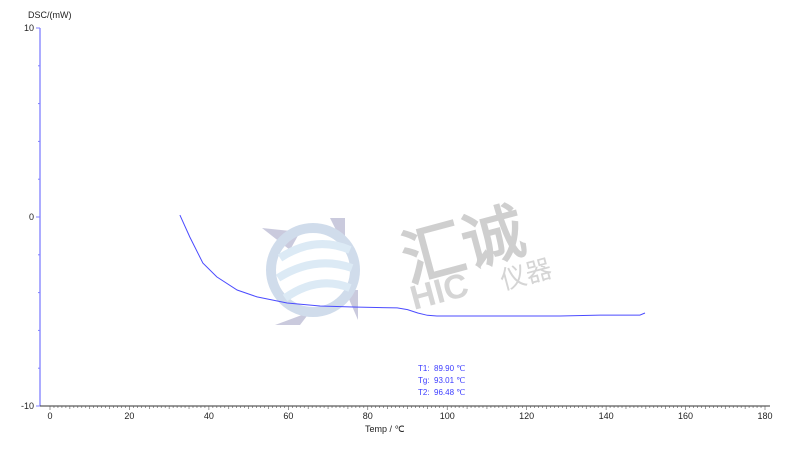 The image size is (812, 453). Describe the element at coordinates (368, 416) in the screenshot. I see `x-tick-label: 80` at that location.